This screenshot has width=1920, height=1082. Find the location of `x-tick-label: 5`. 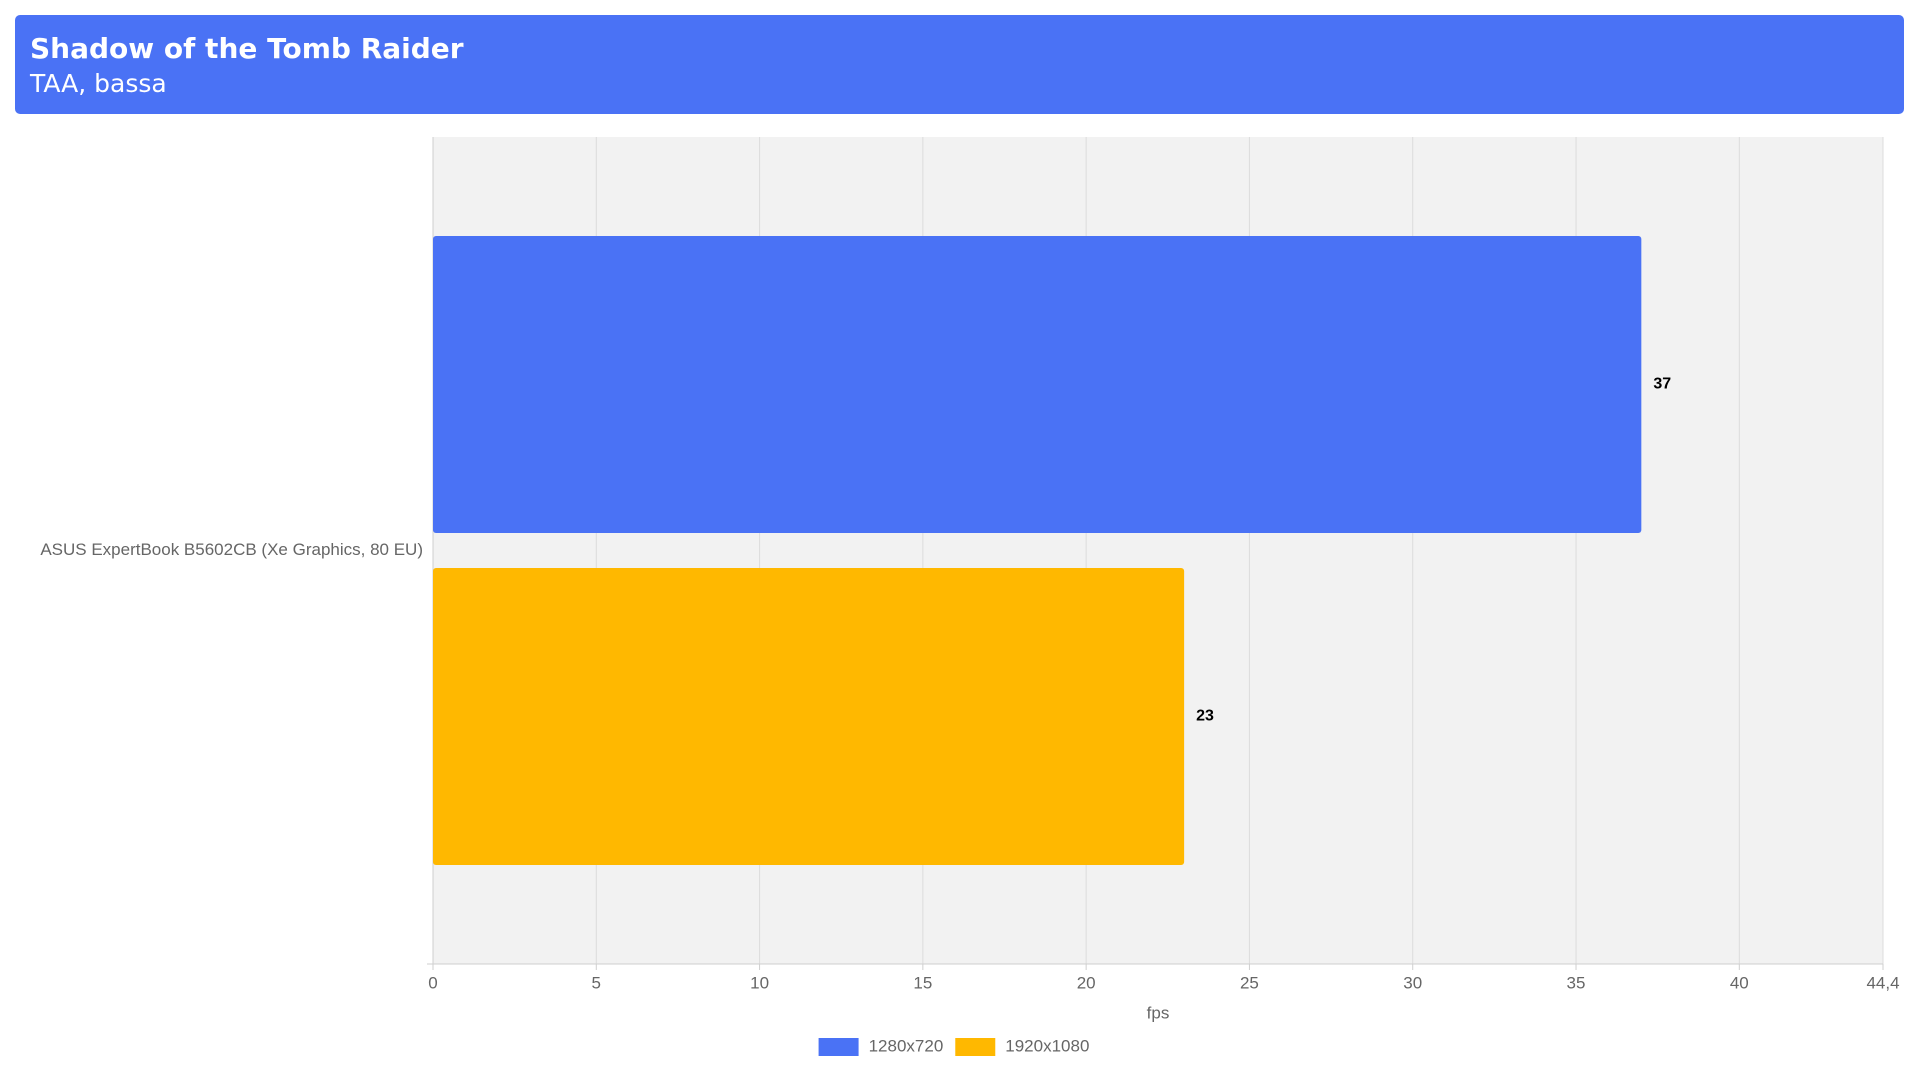

x-tick-label: 5 is located at coordinates (596, 982).